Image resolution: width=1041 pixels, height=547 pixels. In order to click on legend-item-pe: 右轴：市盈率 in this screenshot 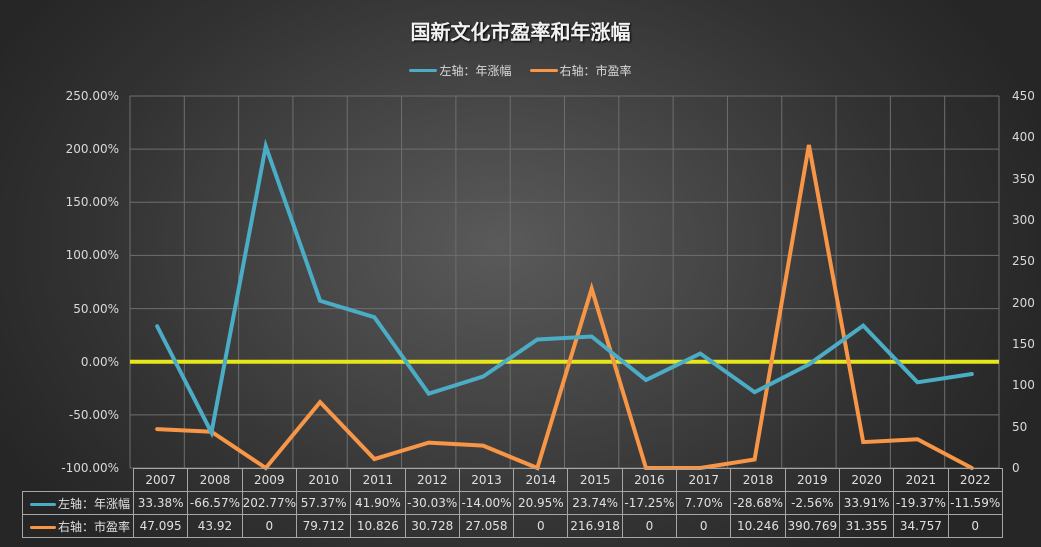, I will do `click(580, 70)`.